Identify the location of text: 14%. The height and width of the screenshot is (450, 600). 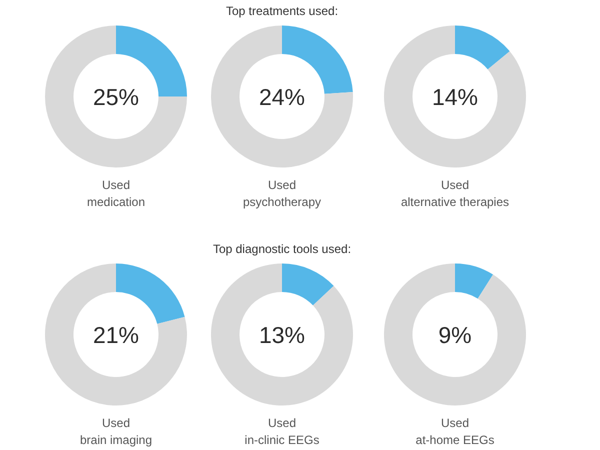
(455, 96).